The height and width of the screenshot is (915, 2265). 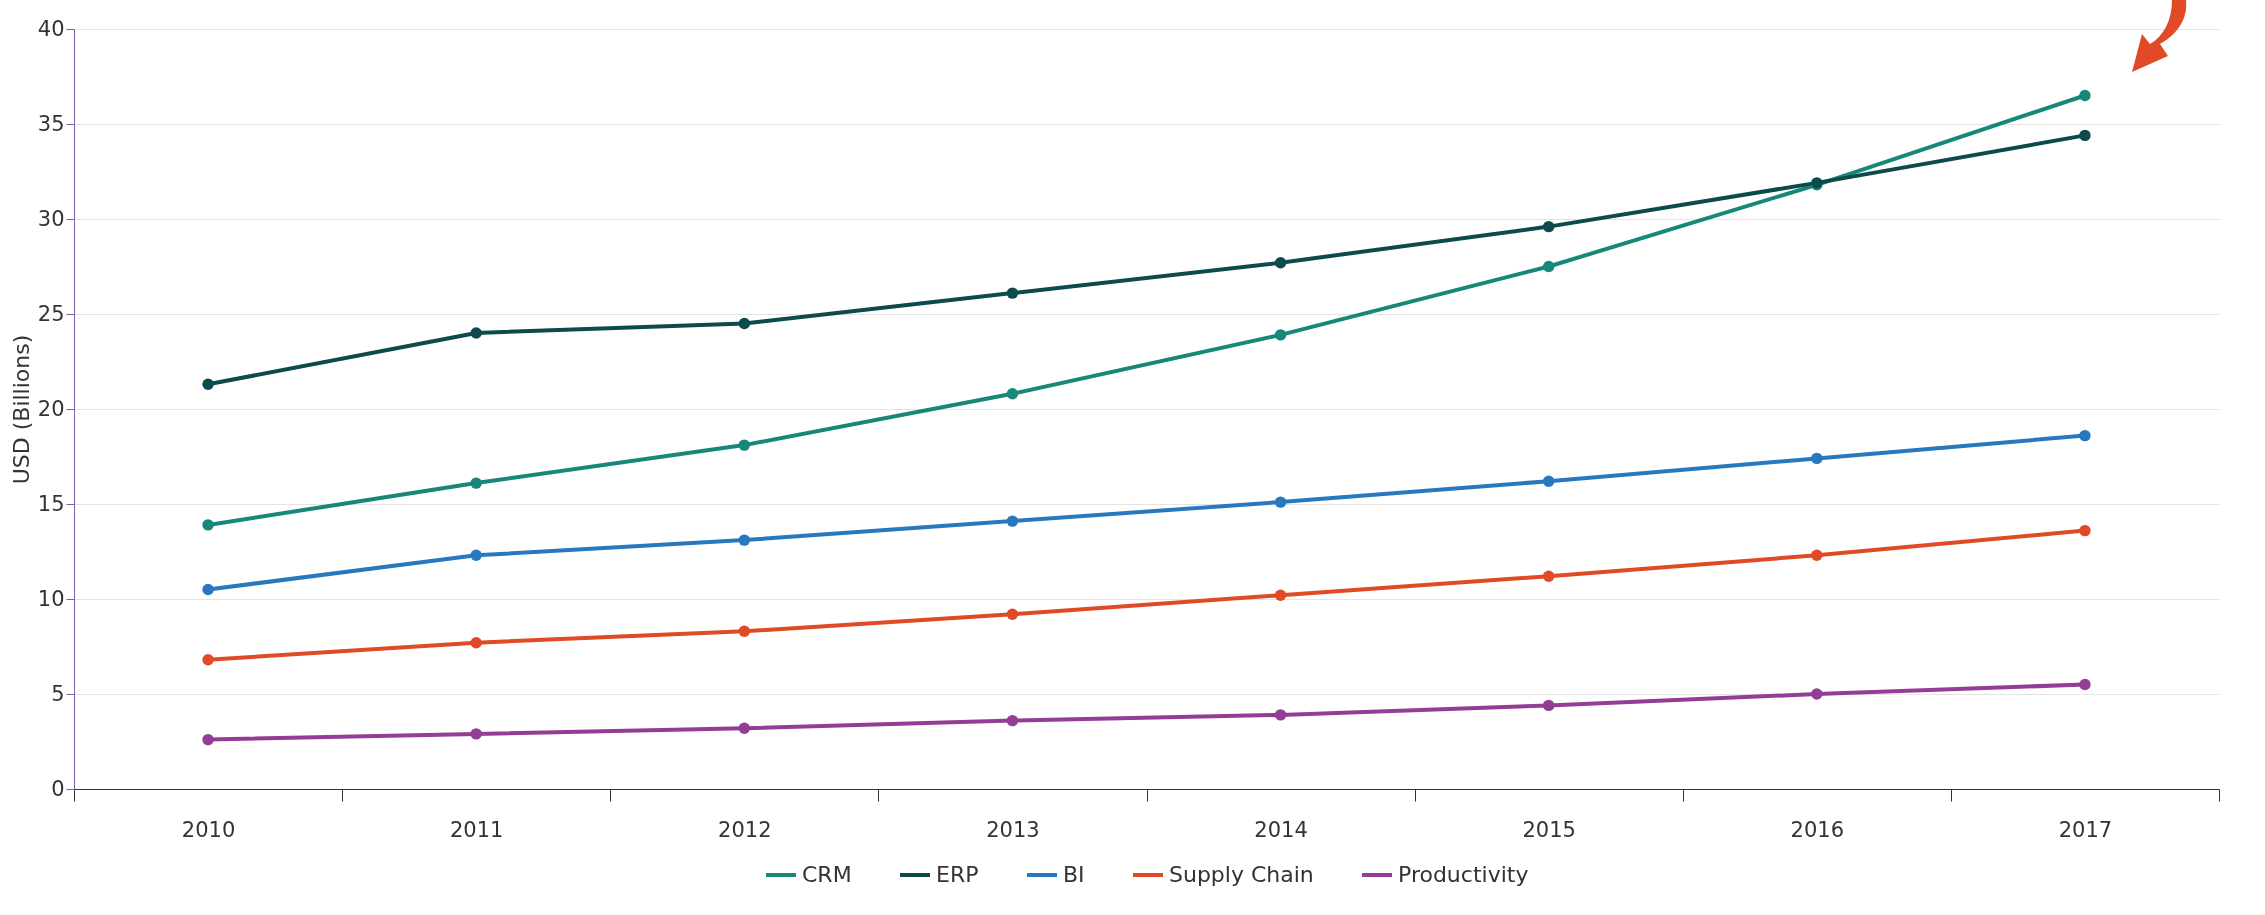 I want to click on x-tick-label: 2013, so click(x=1013, y=829).